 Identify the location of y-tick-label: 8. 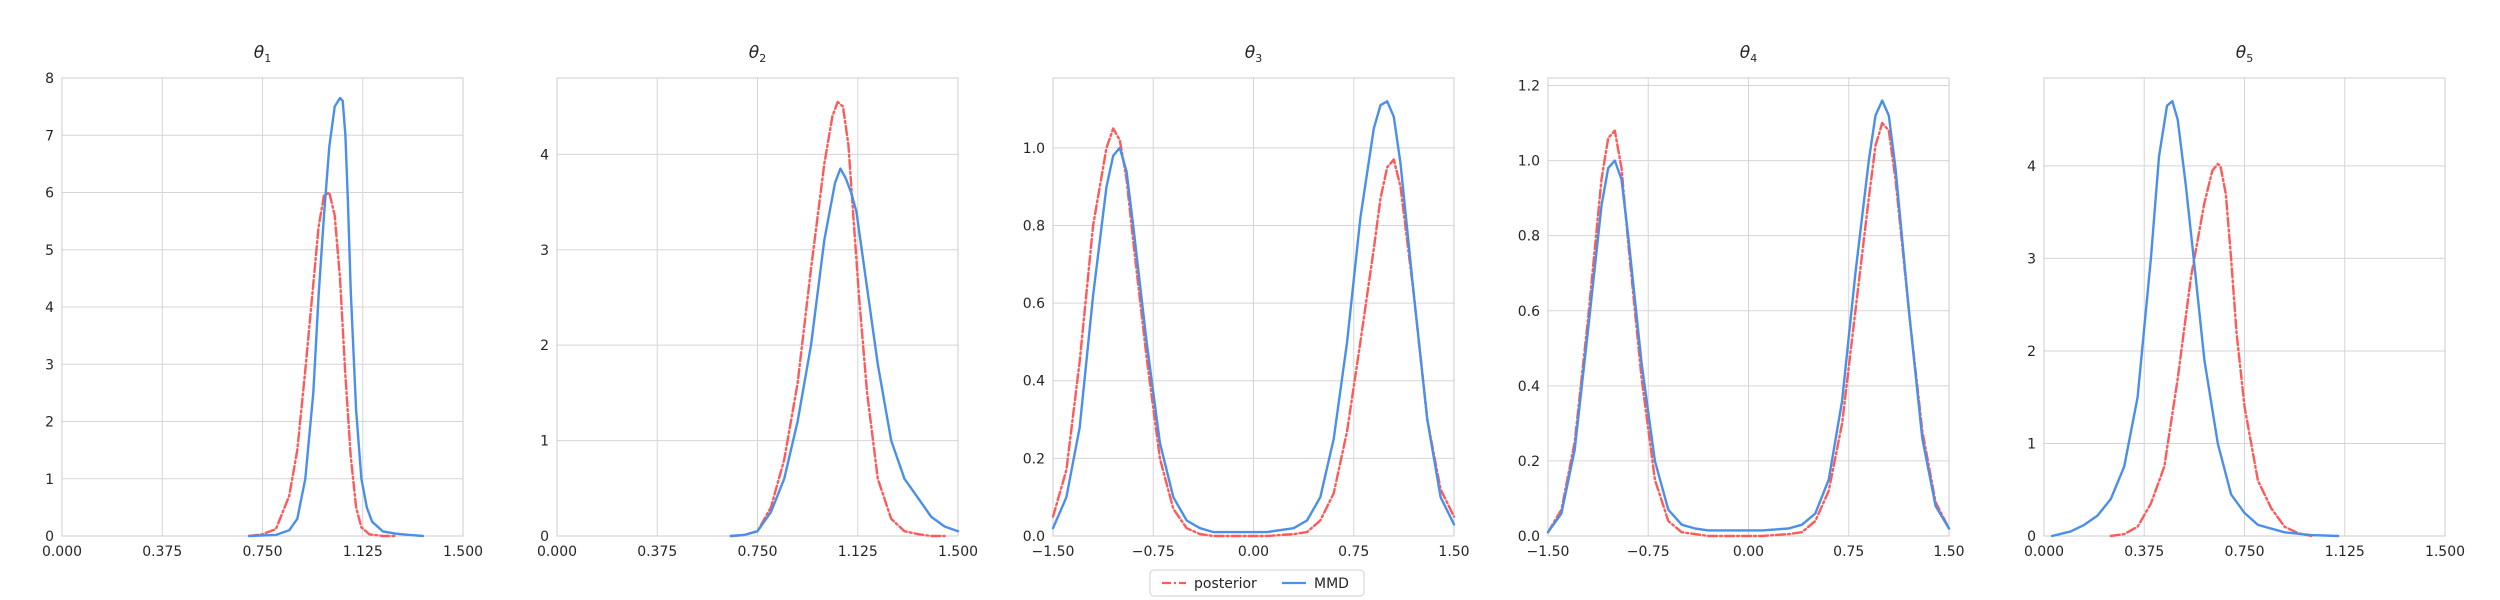
(49, 79).